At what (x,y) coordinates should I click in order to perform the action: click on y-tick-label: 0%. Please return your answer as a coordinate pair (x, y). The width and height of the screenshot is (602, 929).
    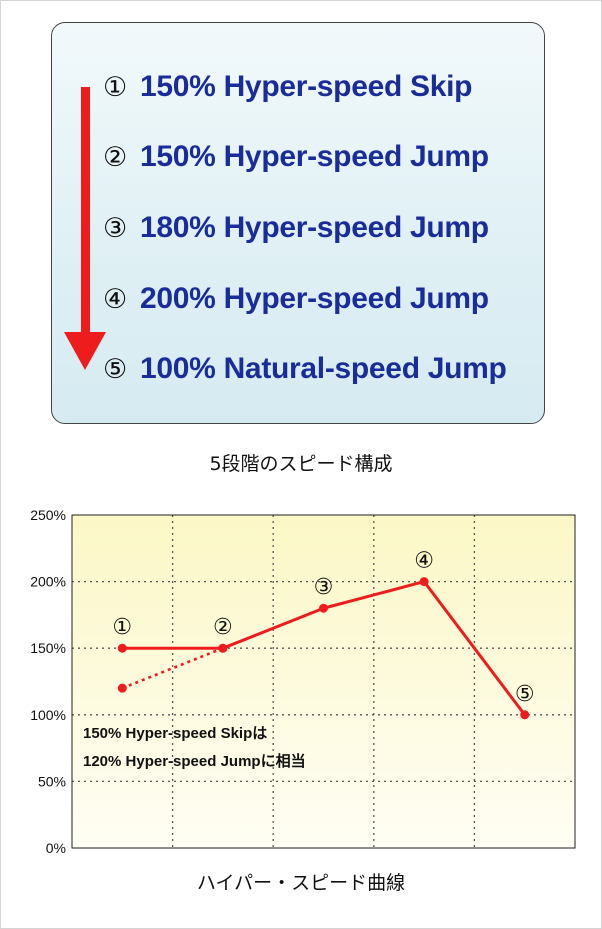
    Looking at the image, I should click on (56, 848).